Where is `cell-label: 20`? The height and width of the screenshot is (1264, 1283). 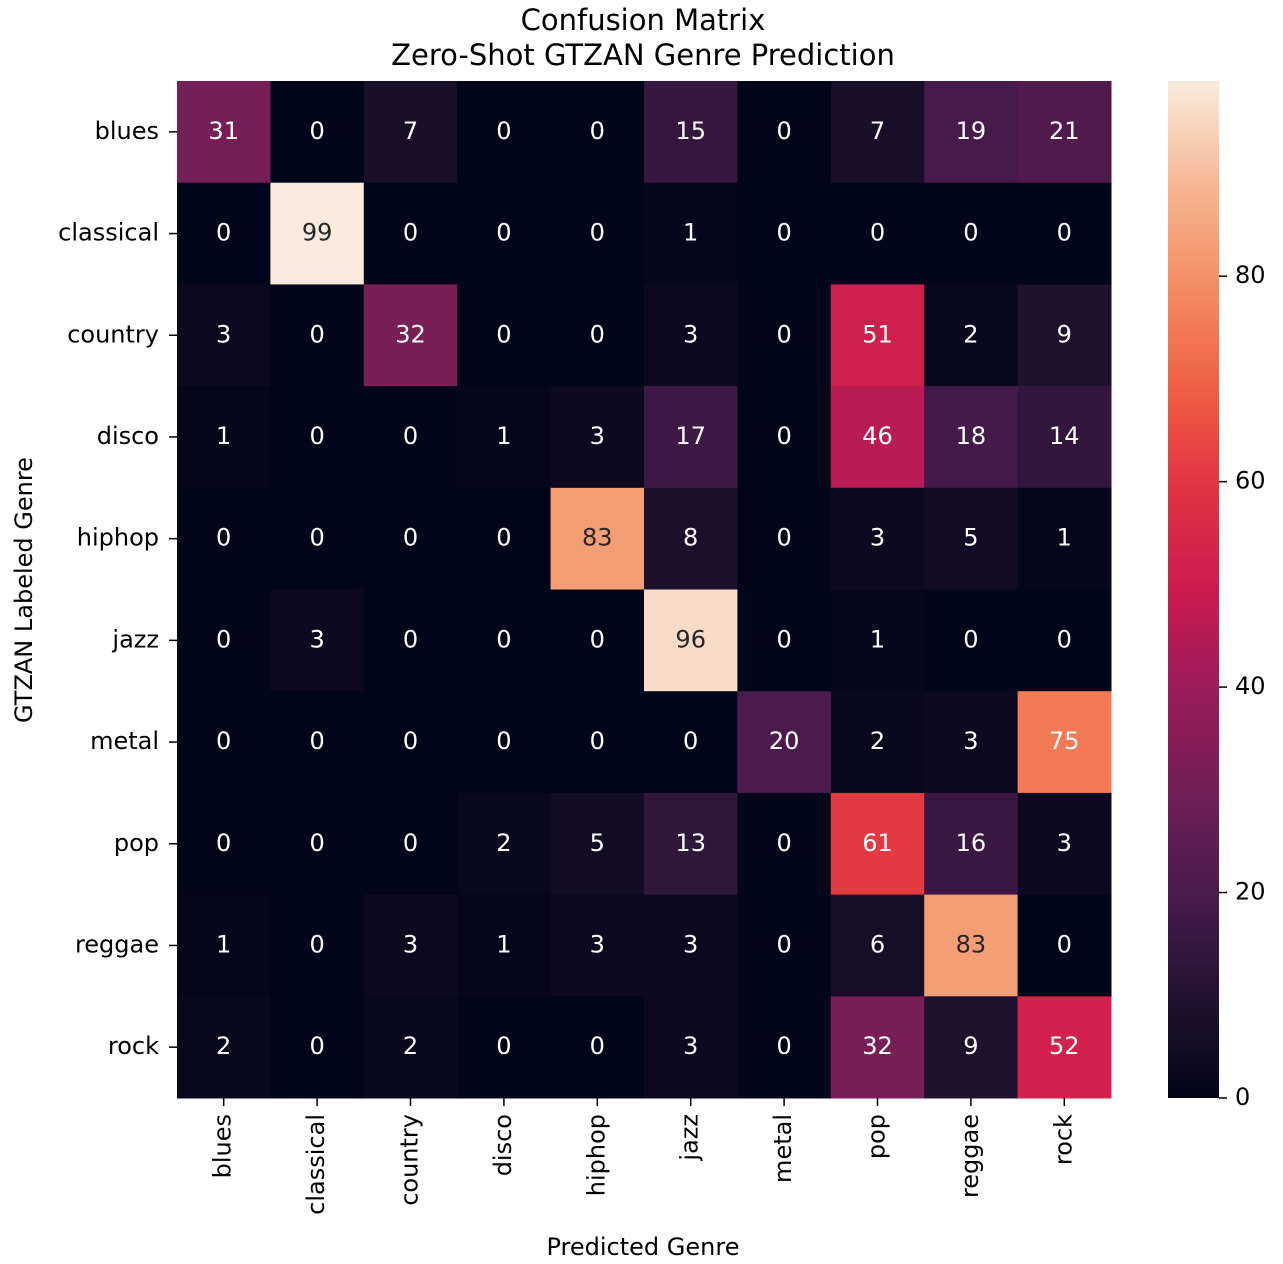 cell-label: 20 is located at coordinates (784, 741).